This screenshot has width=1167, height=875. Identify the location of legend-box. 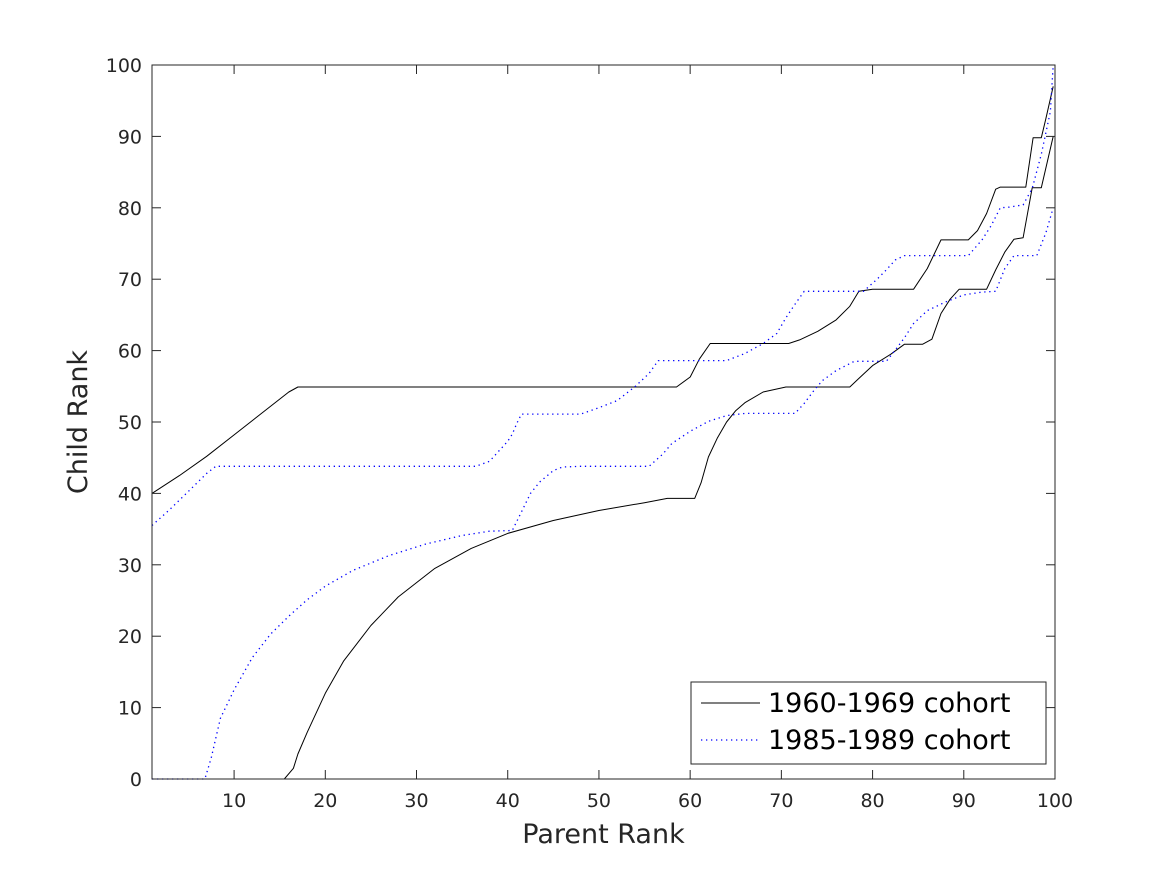
(868, 723).